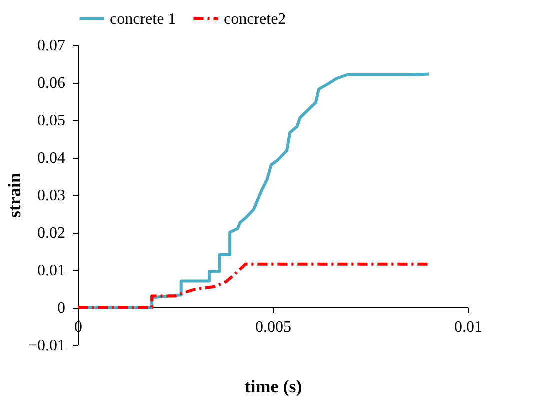  What do you see at coordinates (62, 308) in the screenshot?
I see `y-tick-label: 0` at bounding box center [62, 308].